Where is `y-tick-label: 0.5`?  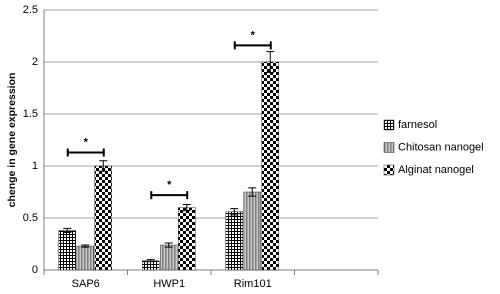
y-tick-label: 0.5 is located at coordinates (30, 218).